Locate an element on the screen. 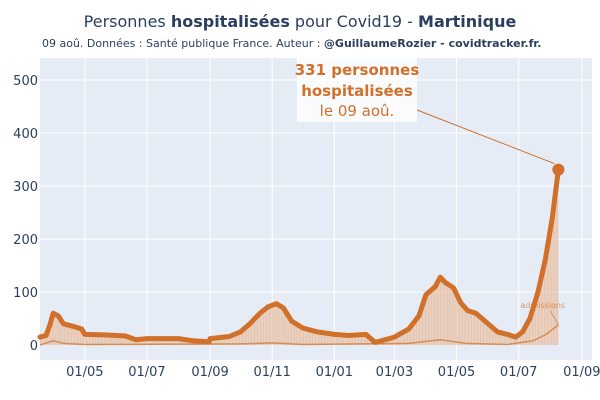  annotation-line-2: hospitalisées is located at coordinates (357, 91).